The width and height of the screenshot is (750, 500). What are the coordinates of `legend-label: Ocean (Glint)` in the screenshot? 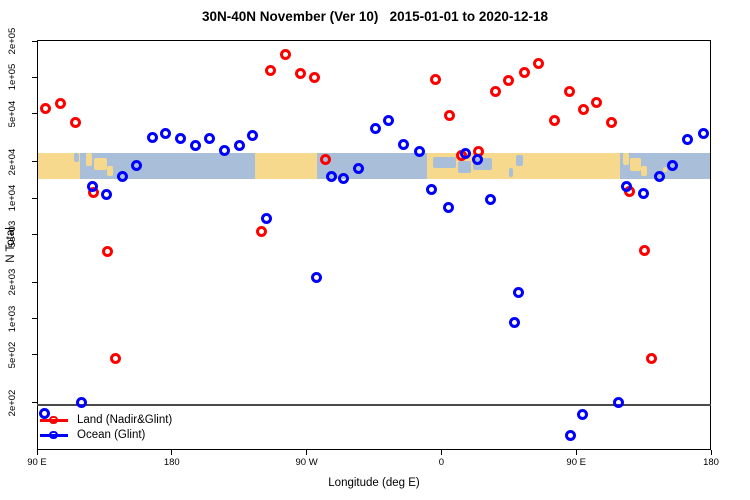 It's located at (111, 435).